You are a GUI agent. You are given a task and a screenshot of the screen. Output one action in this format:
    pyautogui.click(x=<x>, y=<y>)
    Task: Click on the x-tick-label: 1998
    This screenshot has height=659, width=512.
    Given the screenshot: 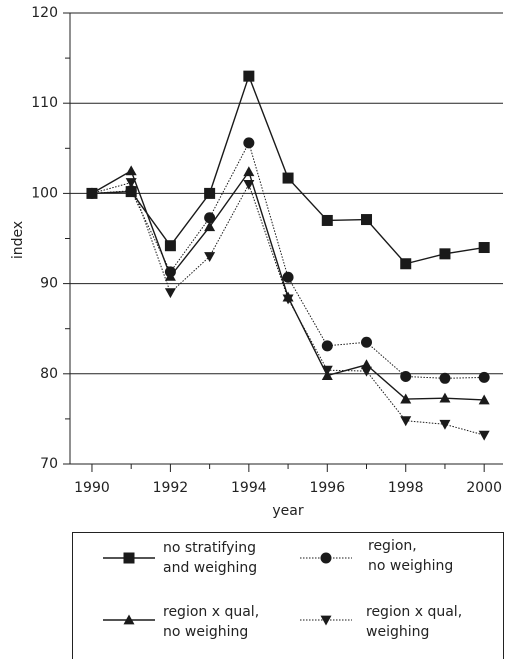 What is the action you would take?
    pyautogui.click(x=406, y=488)
    